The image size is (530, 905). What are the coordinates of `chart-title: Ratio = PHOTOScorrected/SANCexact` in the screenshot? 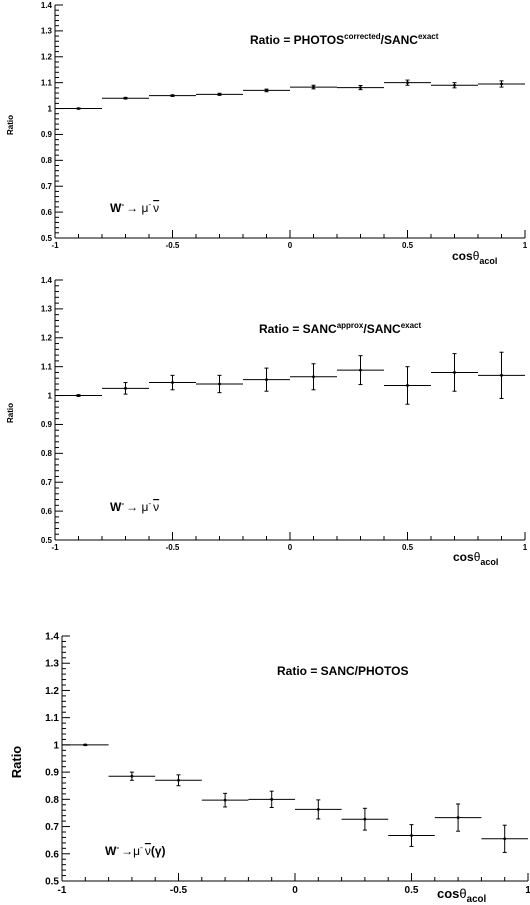 It's located at (344, 39).